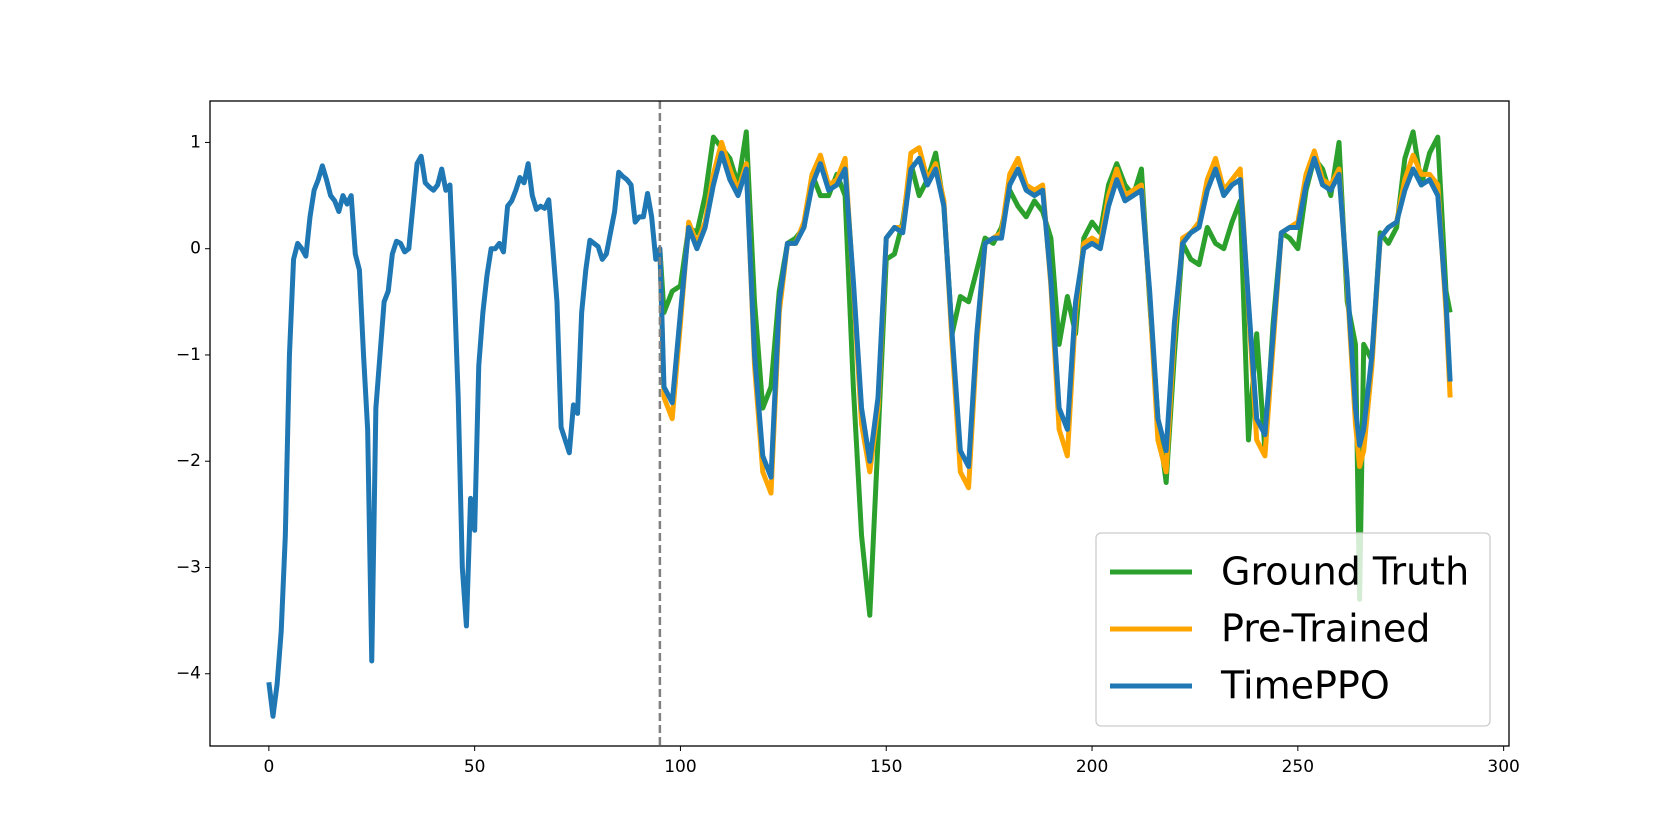  What do you see at coordinates (680, 767) in the screenshot?
I see `x-tick-label: 100` at bounding box center [680, 767].